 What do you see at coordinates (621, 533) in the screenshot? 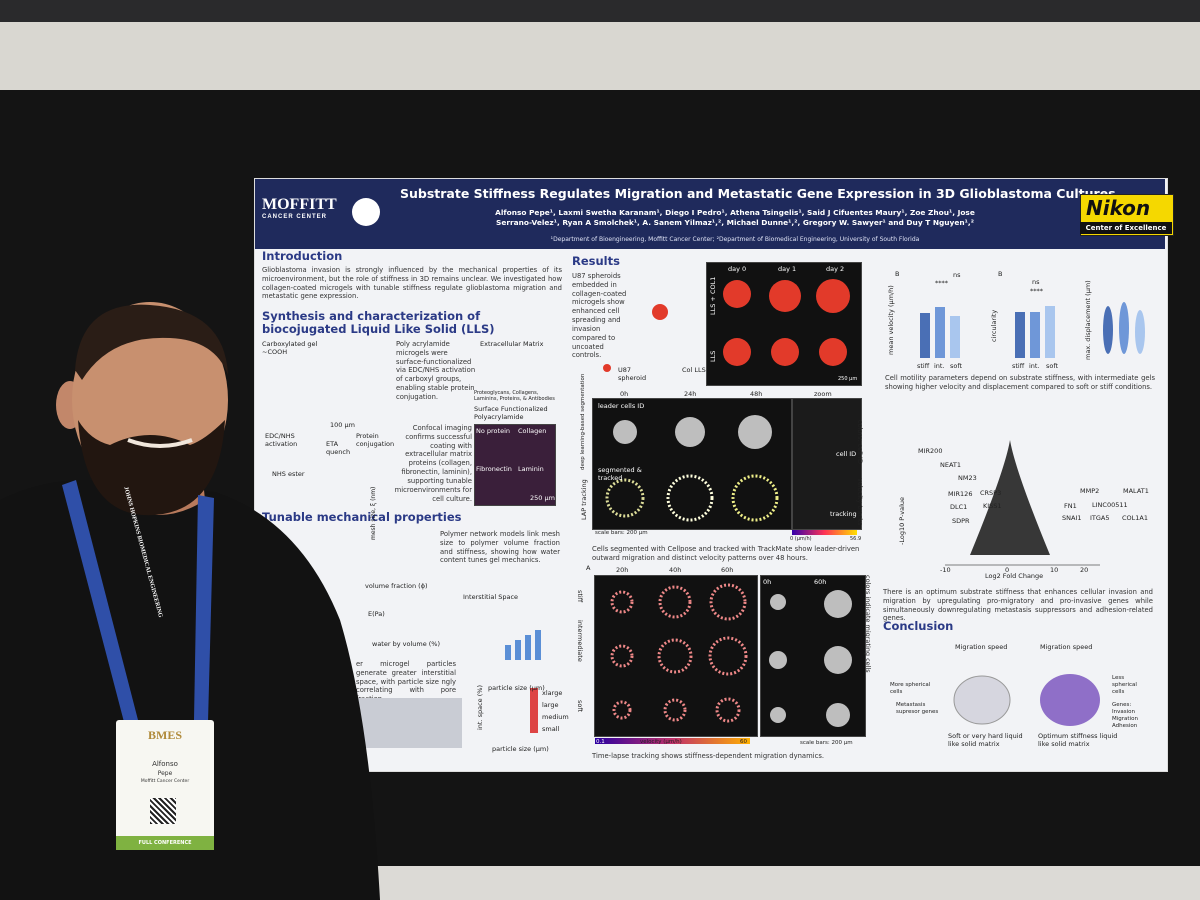
I see `figure-label: scale bars: 200 µm` at bounding box center [621, 533].